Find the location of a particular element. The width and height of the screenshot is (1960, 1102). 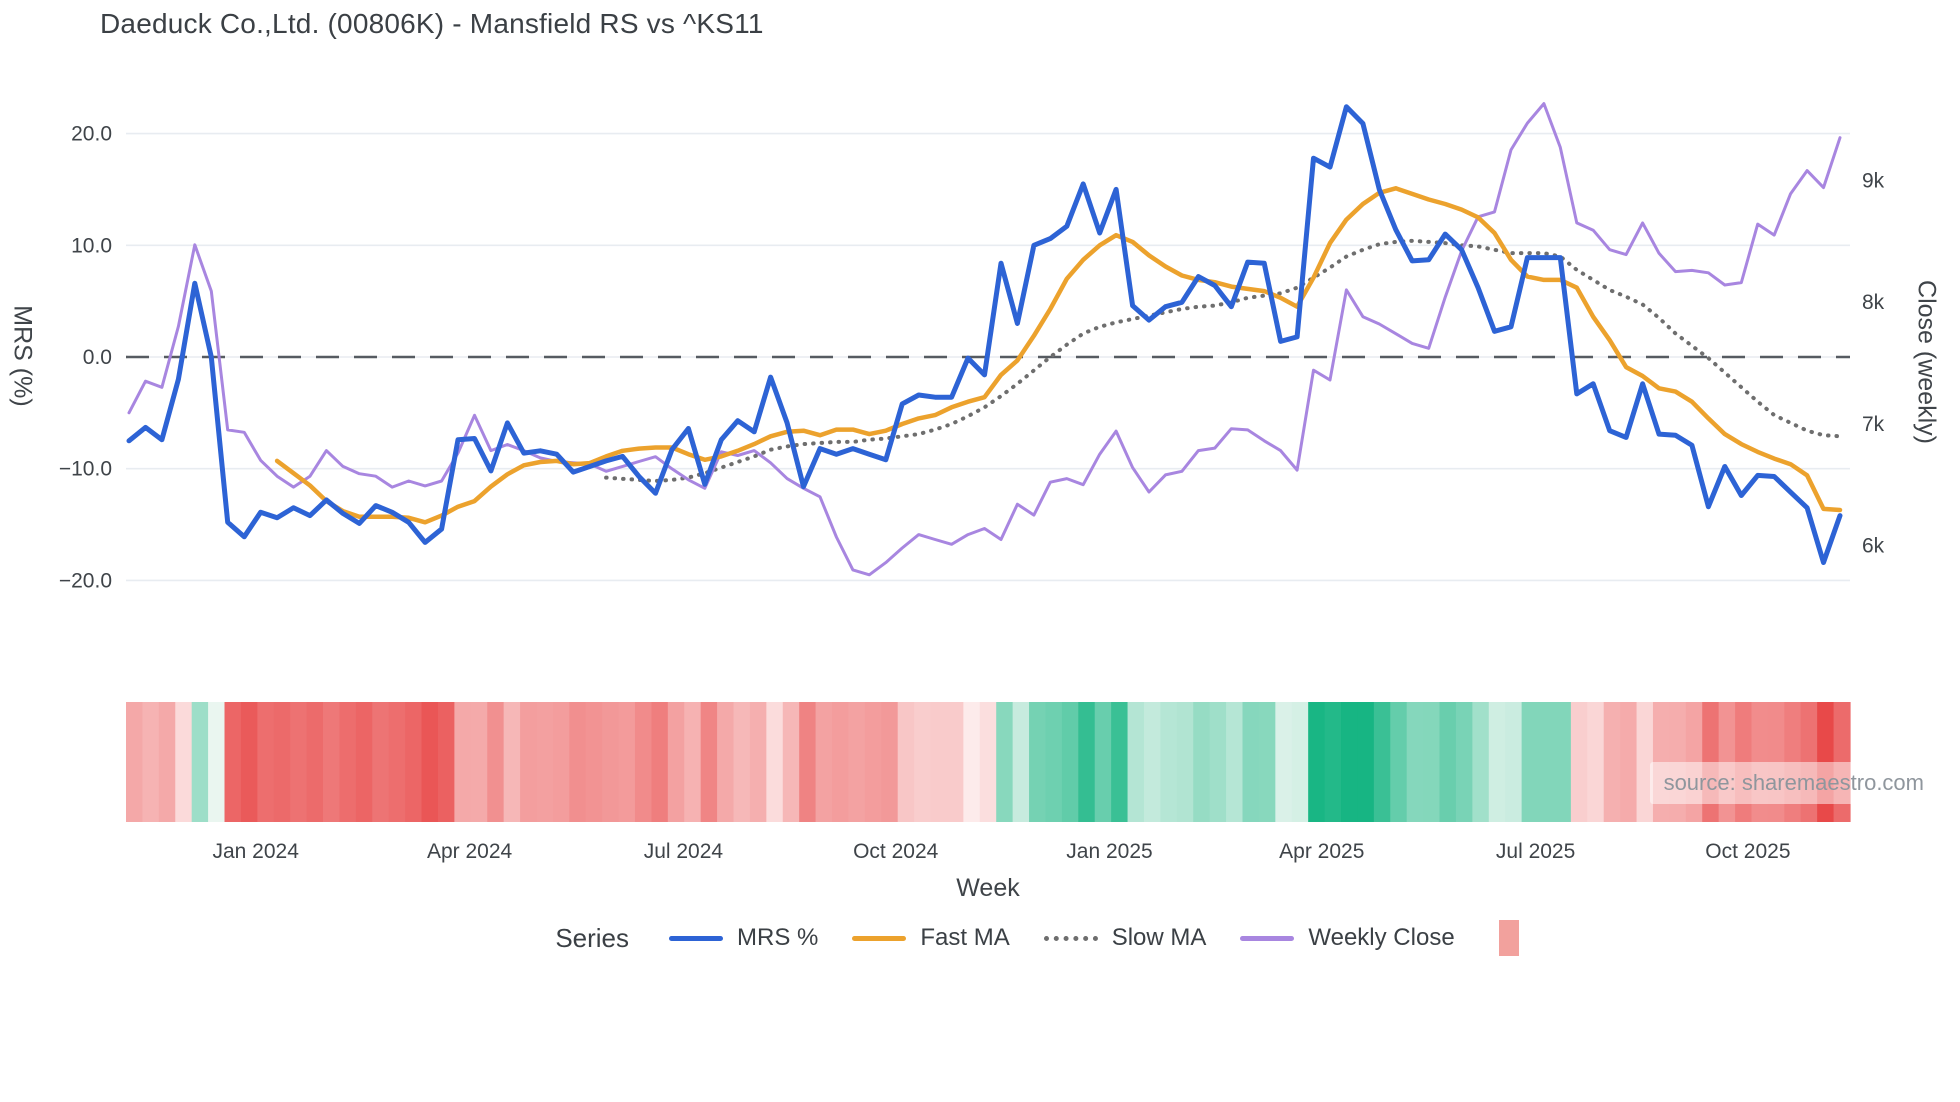

y-left-tick-label: −10.0 is located at coordinates (85, 469).